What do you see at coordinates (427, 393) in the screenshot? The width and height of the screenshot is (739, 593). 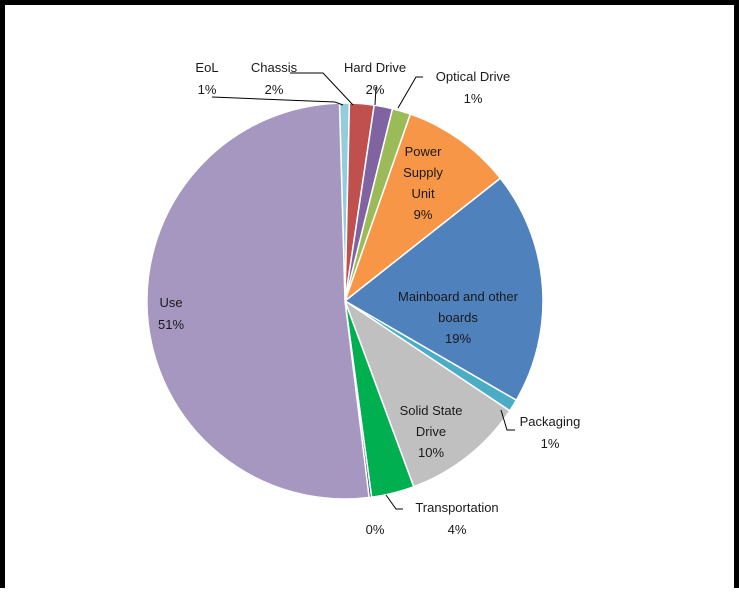 I see `slice-solid-state-drive` at bounding box center [427, 393].